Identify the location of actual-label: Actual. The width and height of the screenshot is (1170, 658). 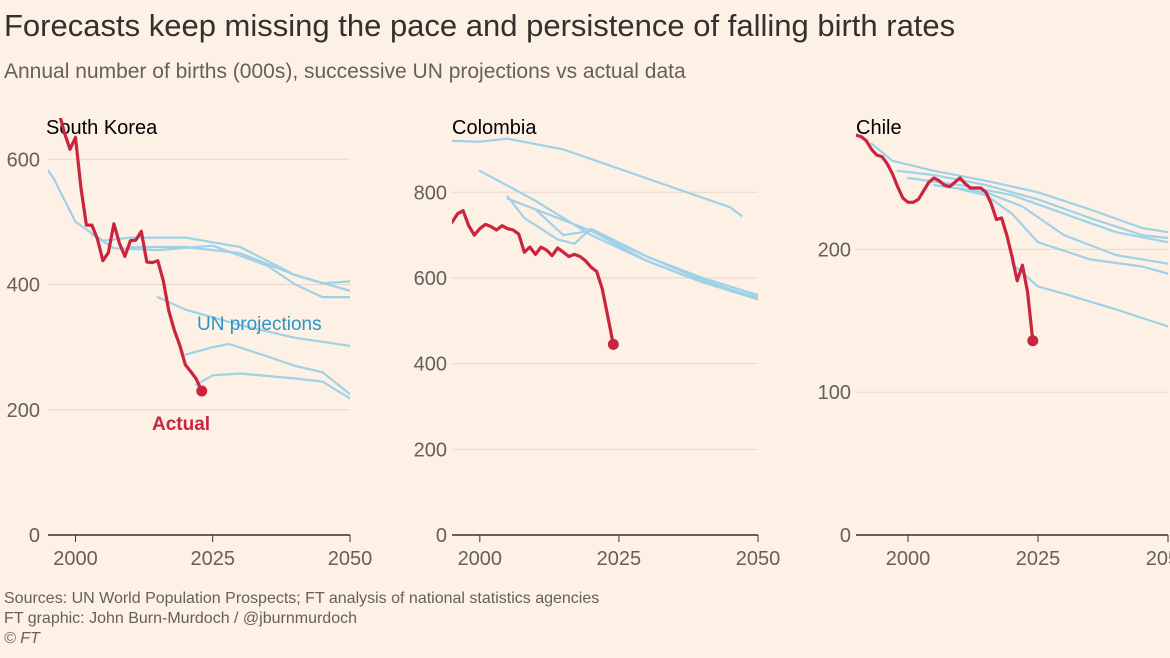
(181, 424).